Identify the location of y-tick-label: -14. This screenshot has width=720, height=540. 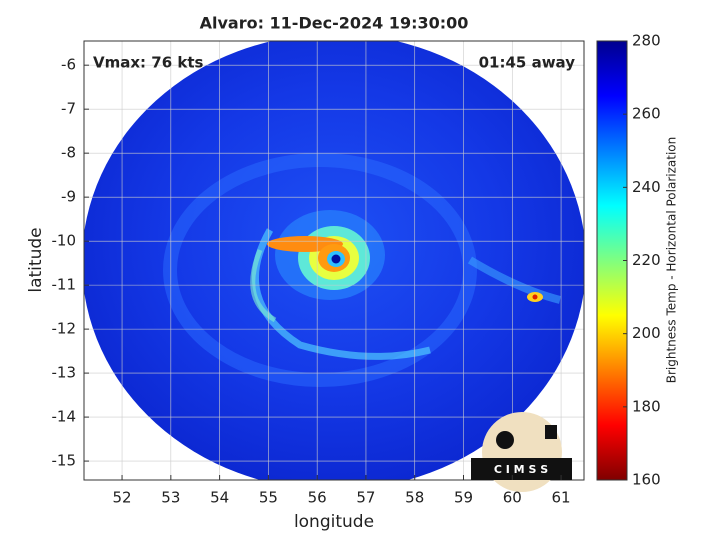
(64, 417).